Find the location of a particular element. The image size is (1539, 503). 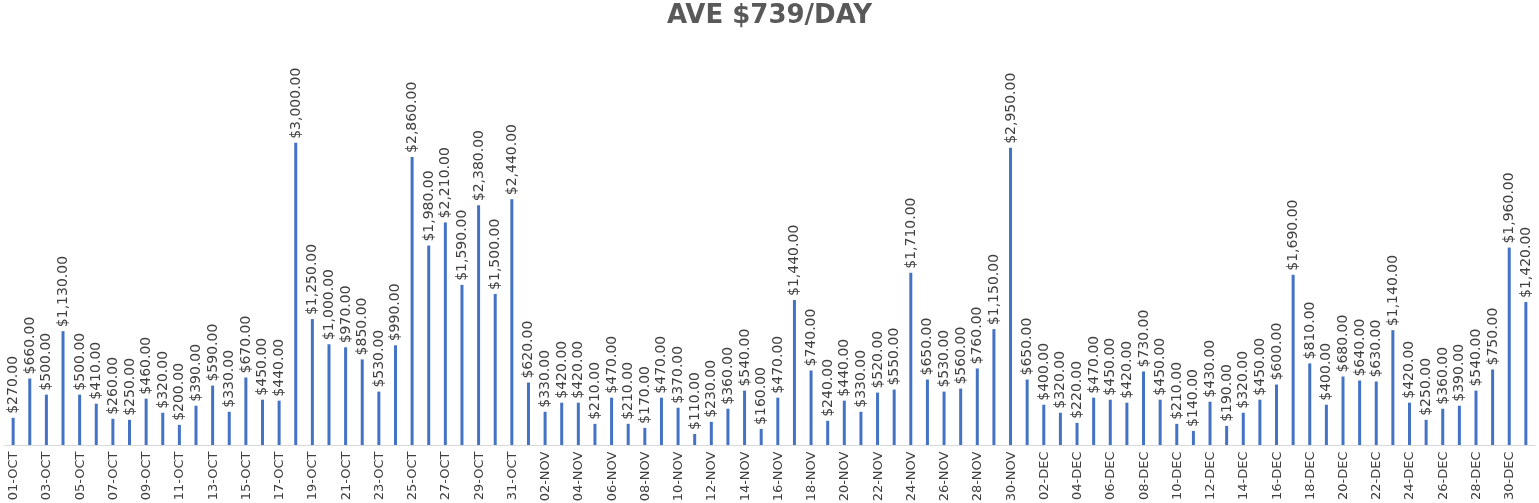

data-label: $320.00 is located at coordinates (1242, 379).